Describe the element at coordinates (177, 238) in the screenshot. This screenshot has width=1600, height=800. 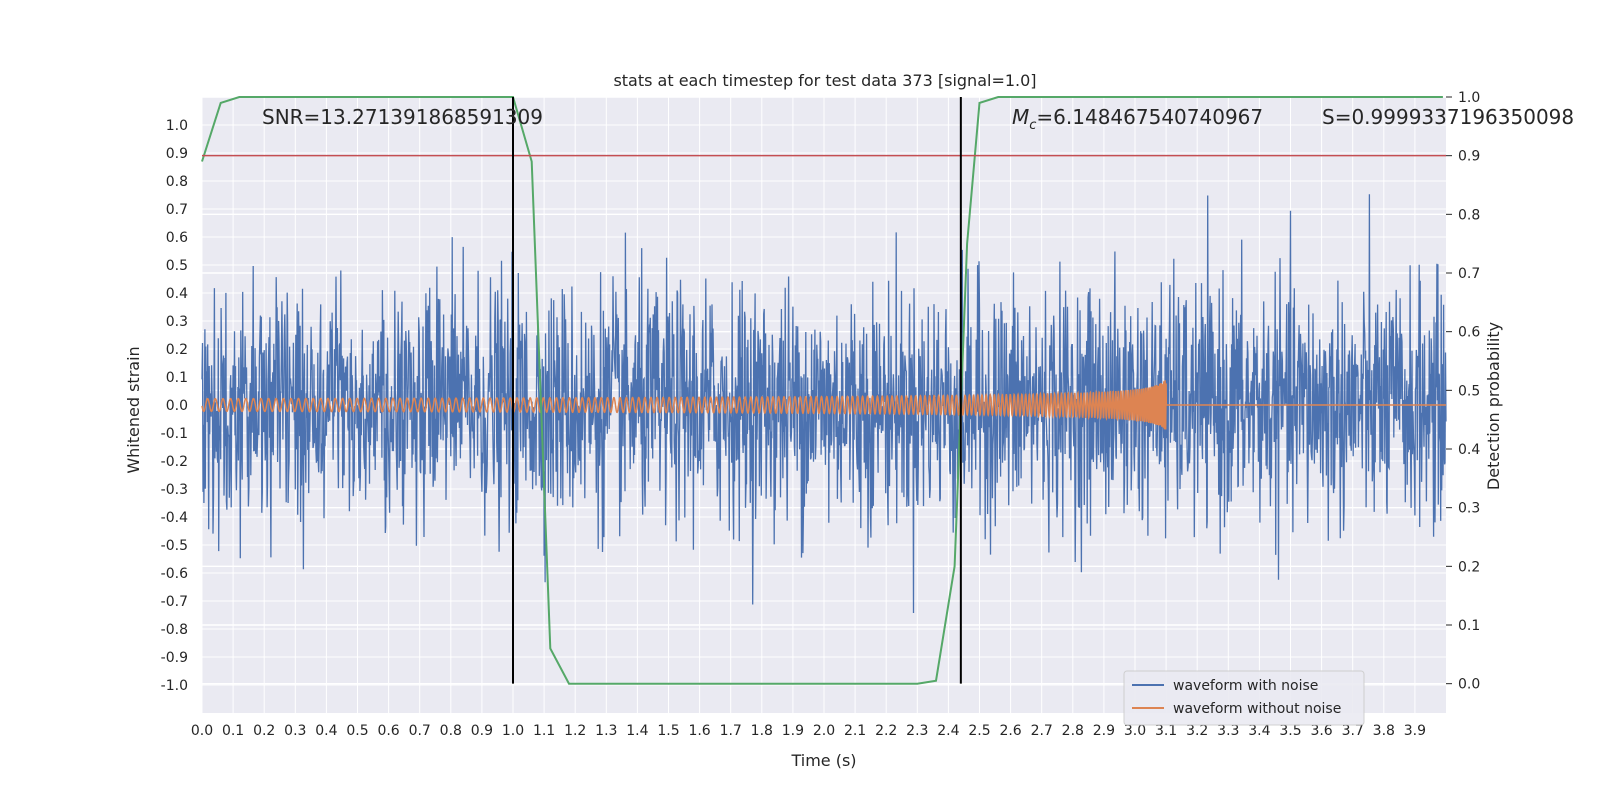
I see `y-tick-label: 0.6` at that location.